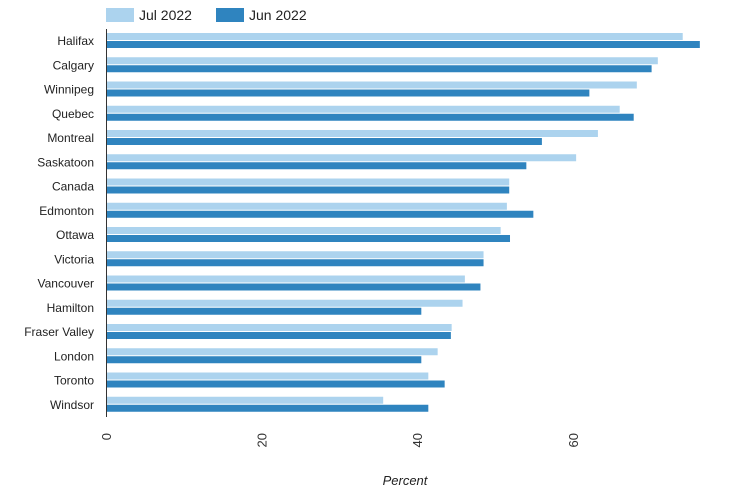 This screenshot has width=732, height=490. What do you see at coordinates (324, 141) in the screenshot?
I see `bar-montreal-s2` at bounding box center [324, 141].